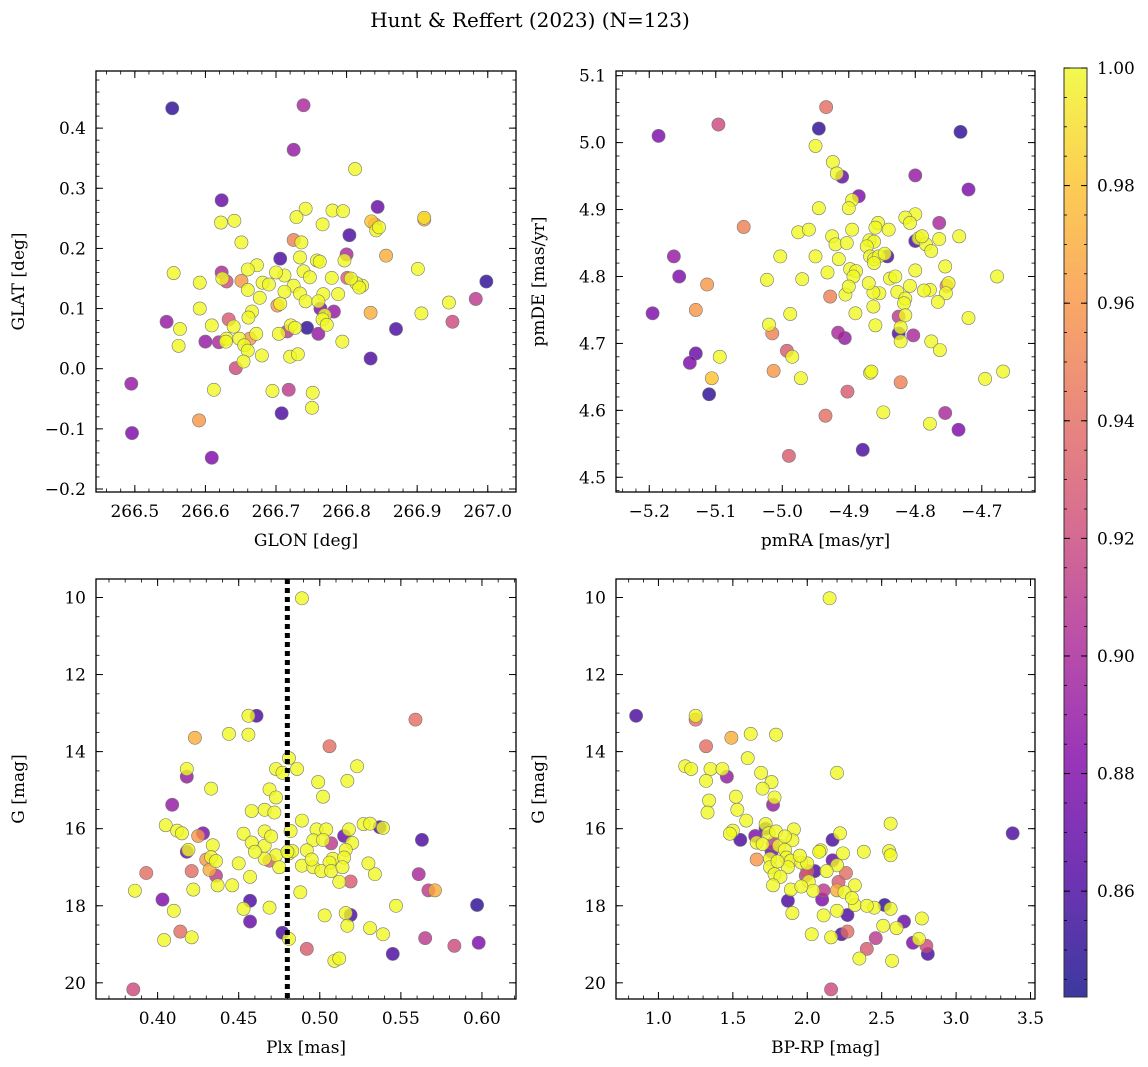 The width and height of the screenshot is (1148, 1067). I want to click on x-axis-label: Plx [mas], so click(306, 1048).